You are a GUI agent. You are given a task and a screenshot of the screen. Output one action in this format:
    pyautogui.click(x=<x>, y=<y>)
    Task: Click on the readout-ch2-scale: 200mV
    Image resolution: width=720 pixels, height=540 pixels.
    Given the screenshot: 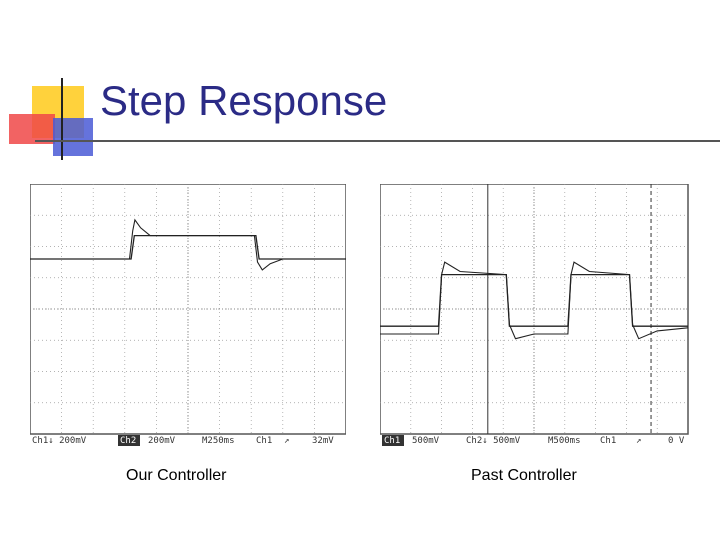 What is the action you would take?
    pyautogui.click(x=162, y=441)
    